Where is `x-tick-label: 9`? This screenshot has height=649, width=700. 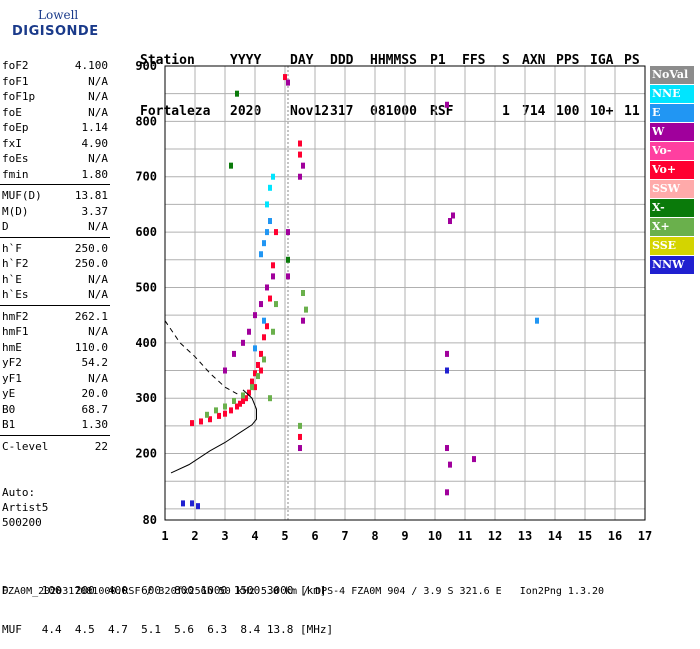
x-tick-label: 9 is located at coordinates (404, 536).